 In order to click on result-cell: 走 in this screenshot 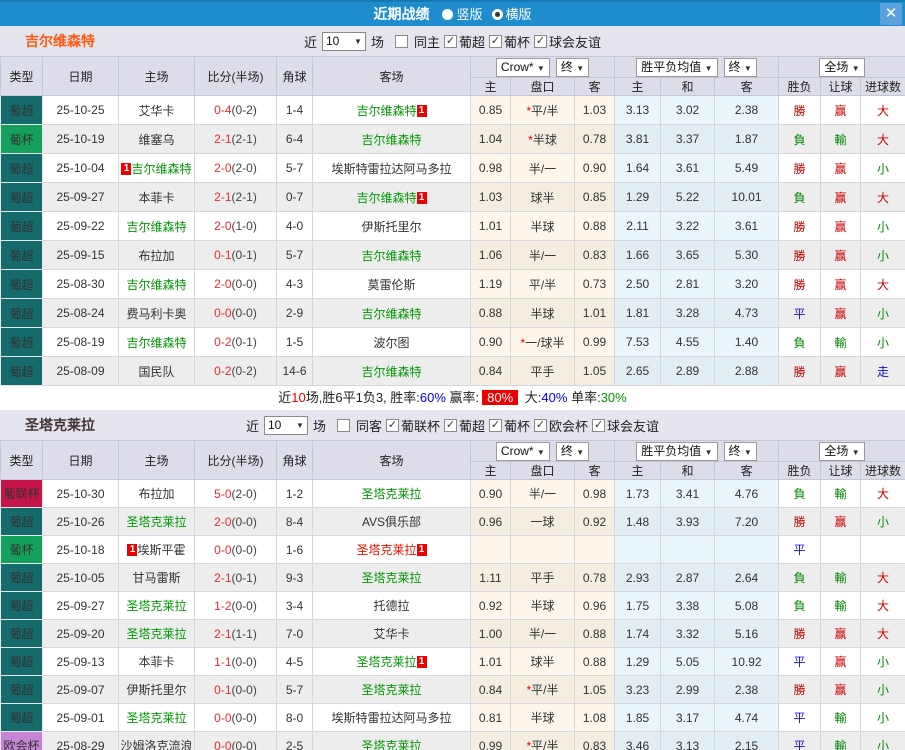, I will do `click(882, 371)`.